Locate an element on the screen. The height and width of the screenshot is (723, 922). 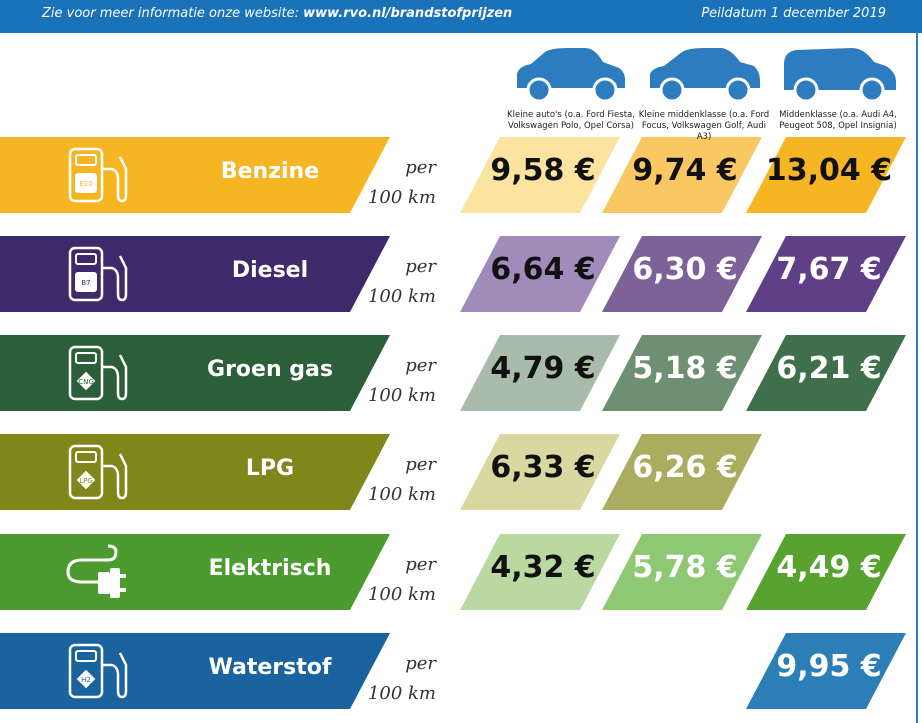
fuel-pump-icon-label: B7 is located at coordinates (85, 283).